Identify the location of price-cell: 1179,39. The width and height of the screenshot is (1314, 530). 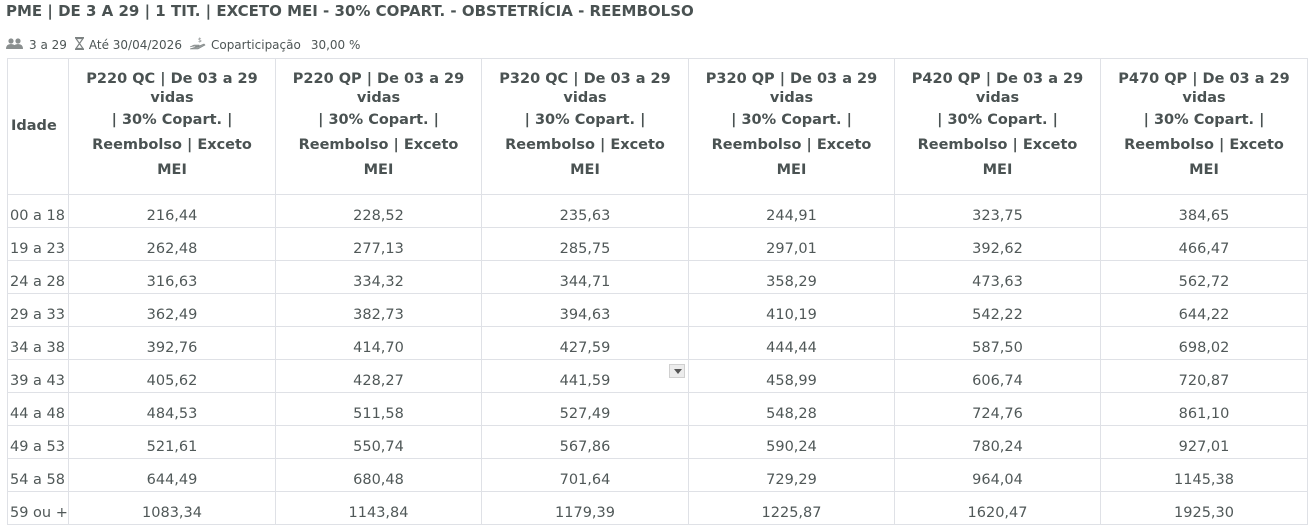
(585, 508).